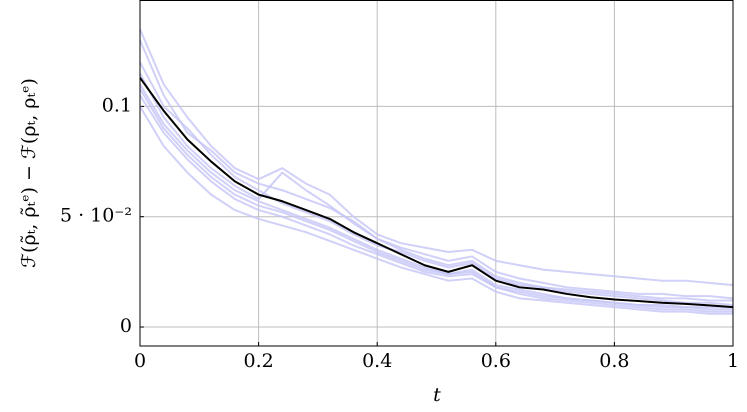  What do you see at coordinates (614, 361) in the screenshot?
I see `x-tick-label: 0.8` at bounding box center [614, 361].